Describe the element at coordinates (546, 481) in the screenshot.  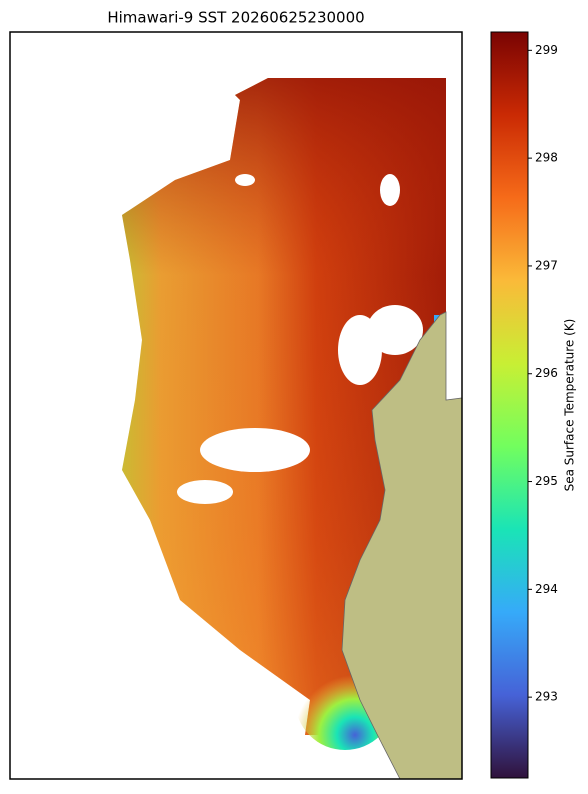
I see `colorbar-tick-label: 295` at that location.